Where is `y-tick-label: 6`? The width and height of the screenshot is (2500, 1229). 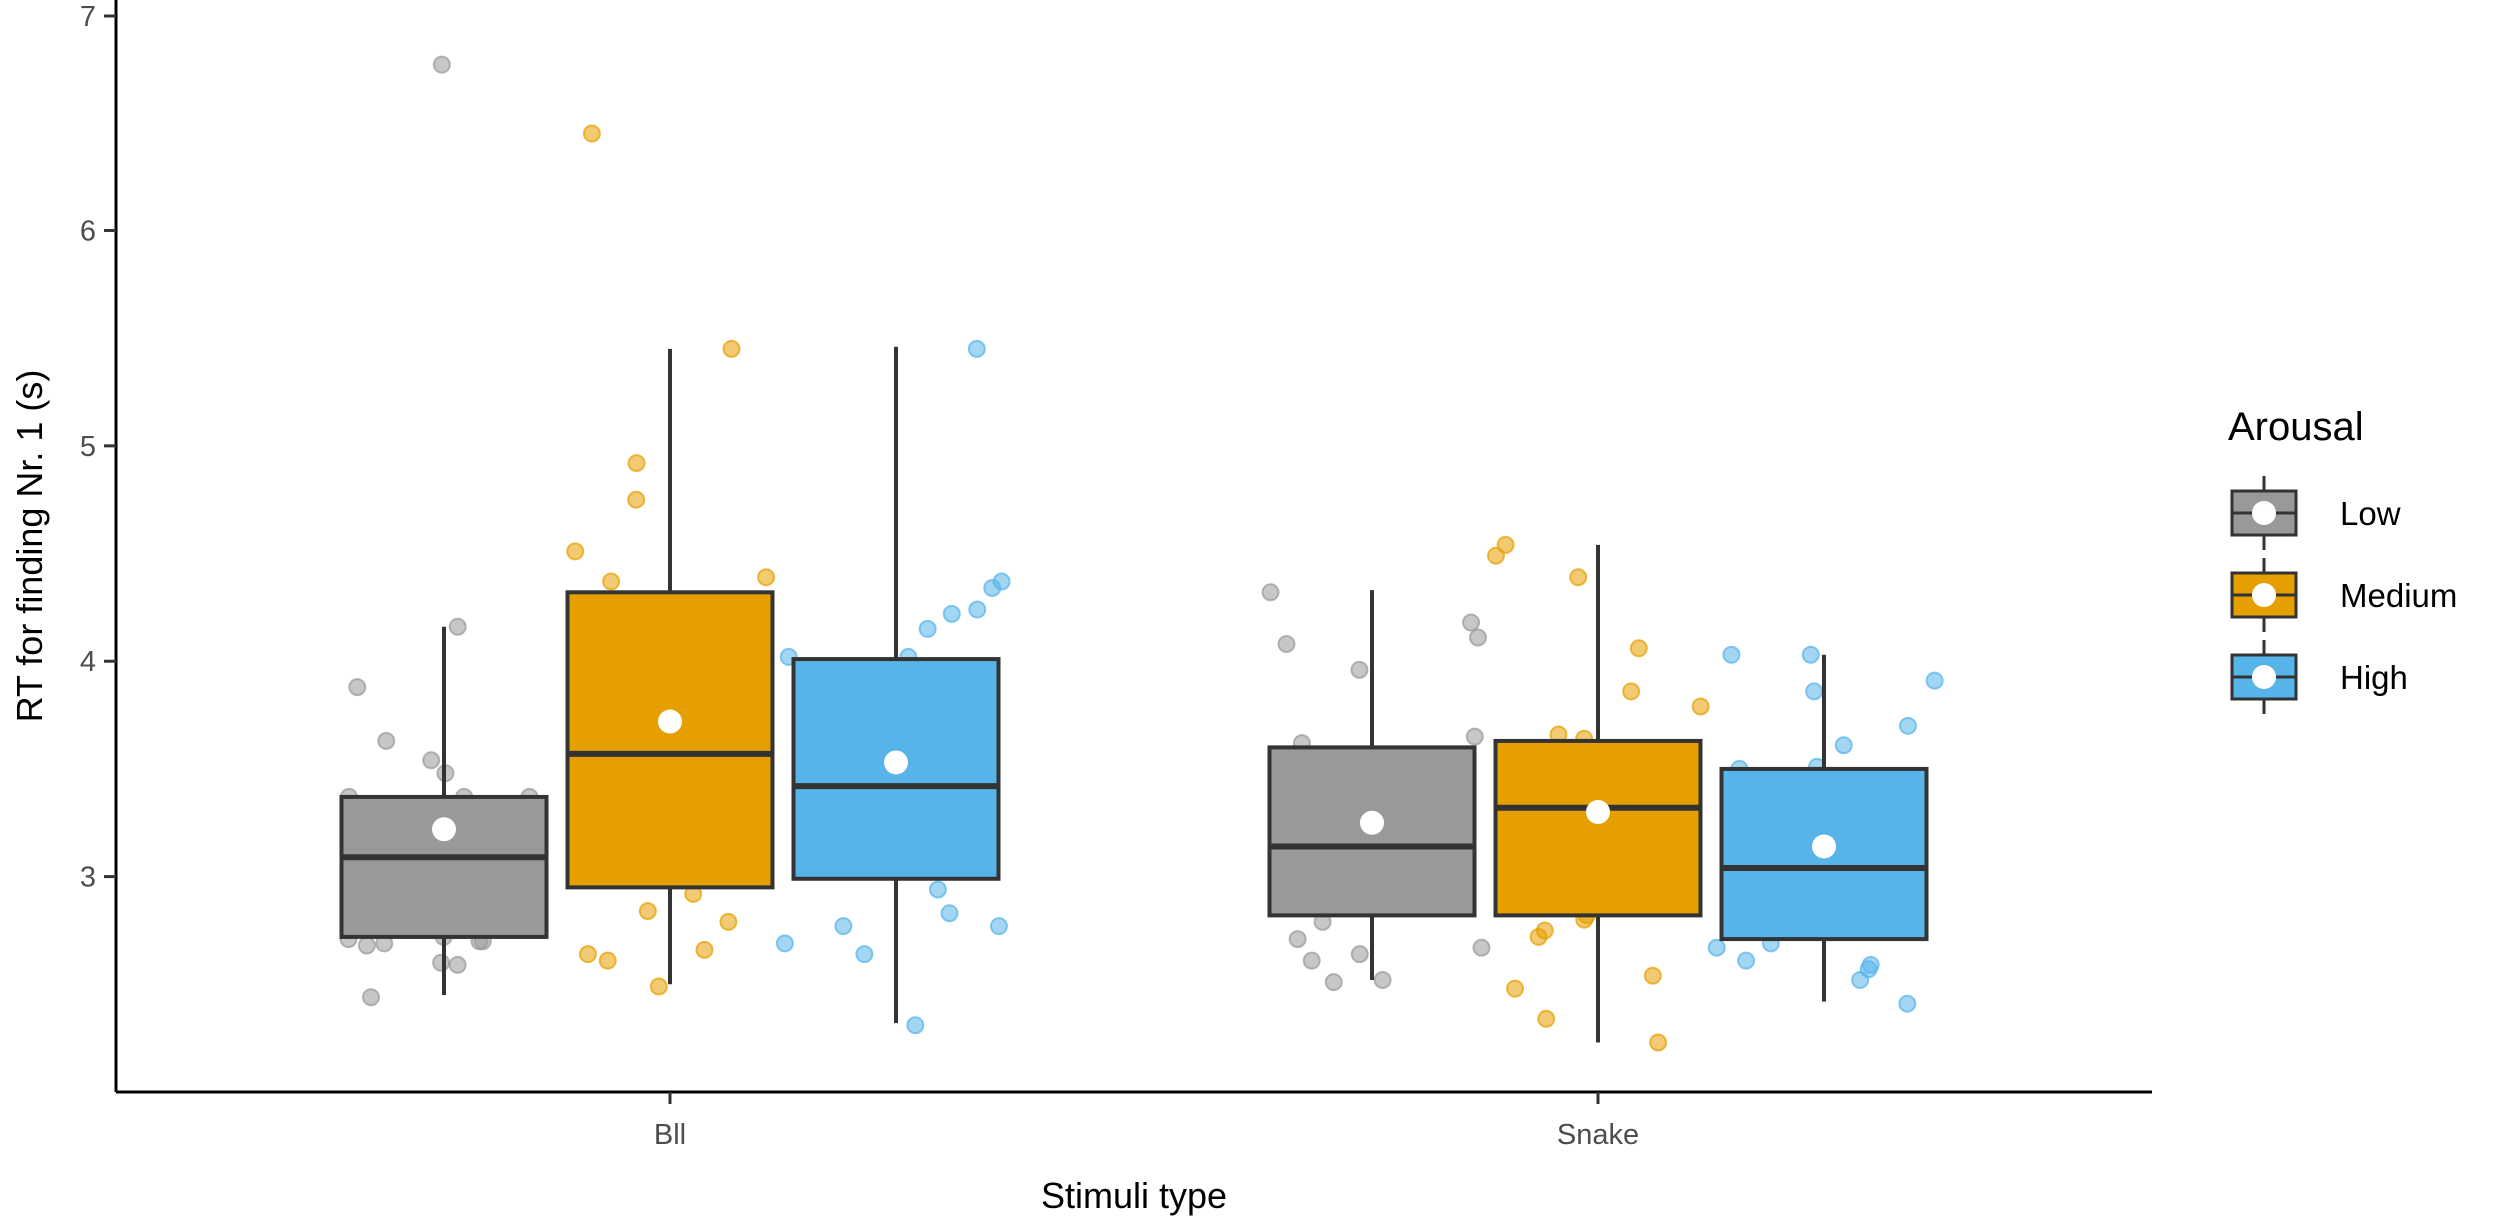
y-tick-label: 6 is located at coordinates (88, 231).